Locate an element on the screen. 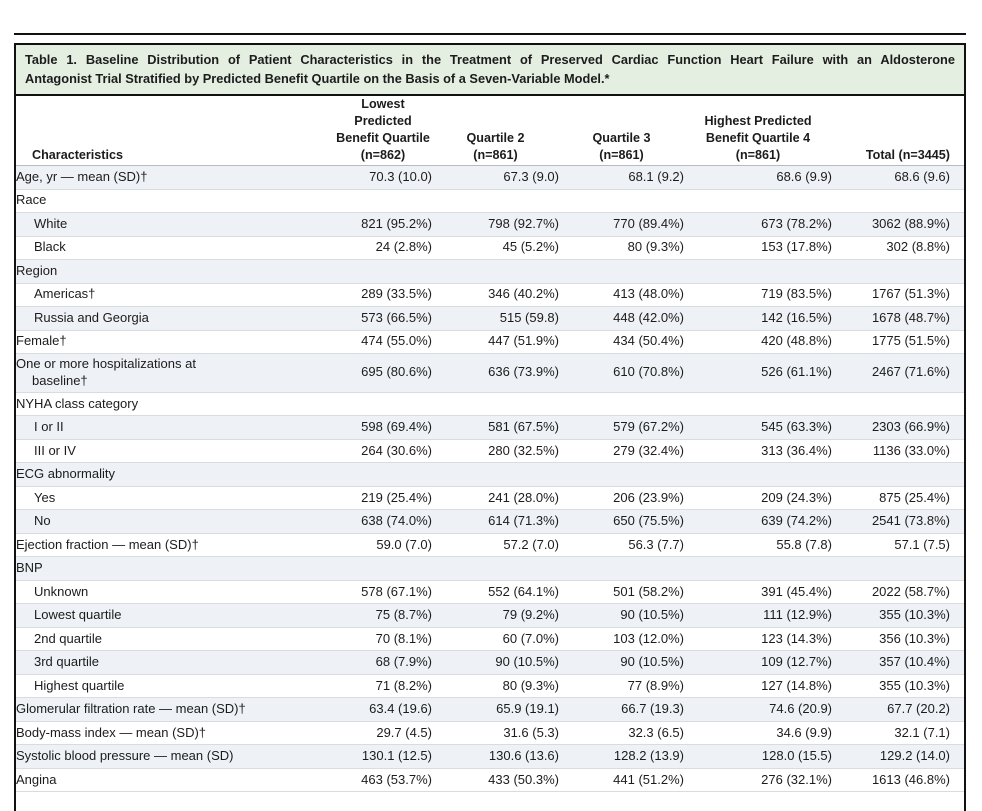 The height and width of the screenshot is (811, 982). cell-highest-quartile: 719 (83.5%) is located at coordinates (796, 294).